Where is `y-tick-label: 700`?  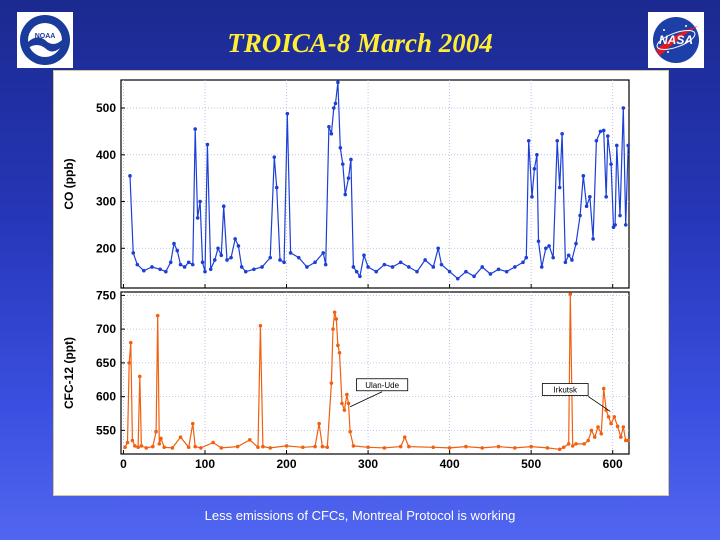 y-tick-label: 700 is located at coordinates (106, 329).